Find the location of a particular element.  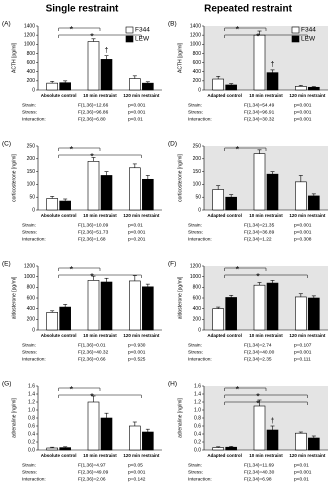

y-axis-label: ACTH [pg/ml] is located at coordinates (14, 57).